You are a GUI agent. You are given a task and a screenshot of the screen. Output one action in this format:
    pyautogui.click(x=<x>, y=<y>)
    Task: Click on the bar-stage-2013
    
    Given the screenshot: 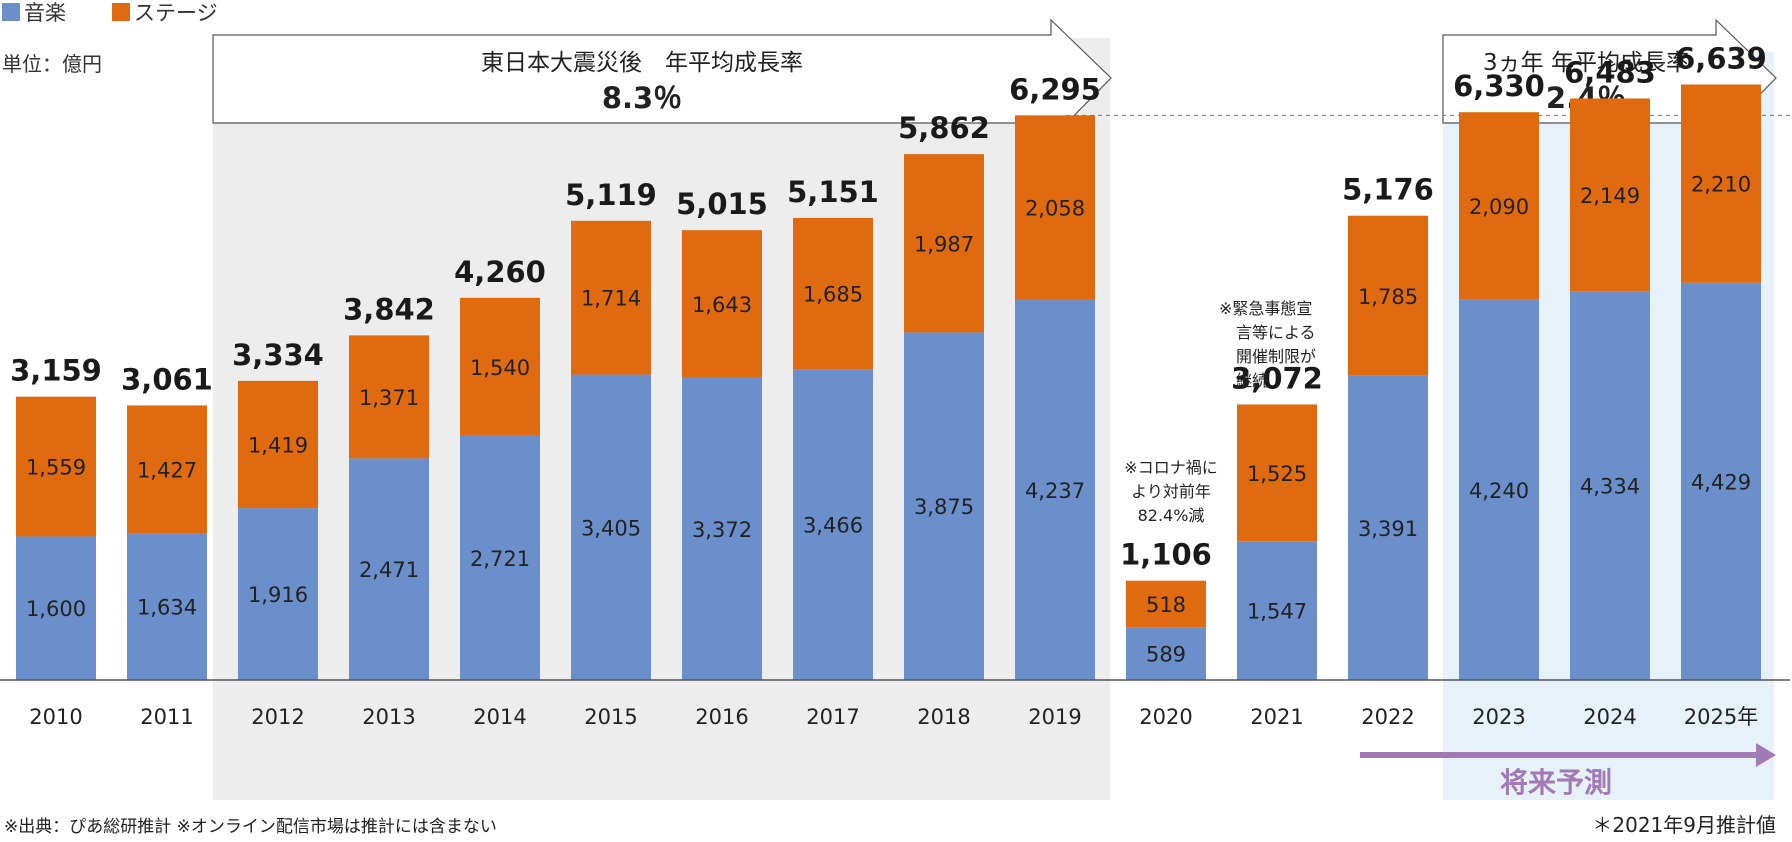 What is the action you would take?
    pyautogui.click(x=389, y=397)
    